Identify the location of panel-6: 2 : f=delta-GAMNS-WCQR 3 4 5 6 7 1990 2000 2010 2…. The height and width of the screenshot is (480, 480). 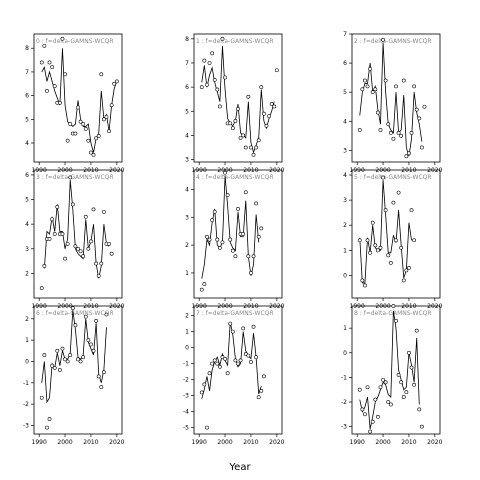
(392, 102).